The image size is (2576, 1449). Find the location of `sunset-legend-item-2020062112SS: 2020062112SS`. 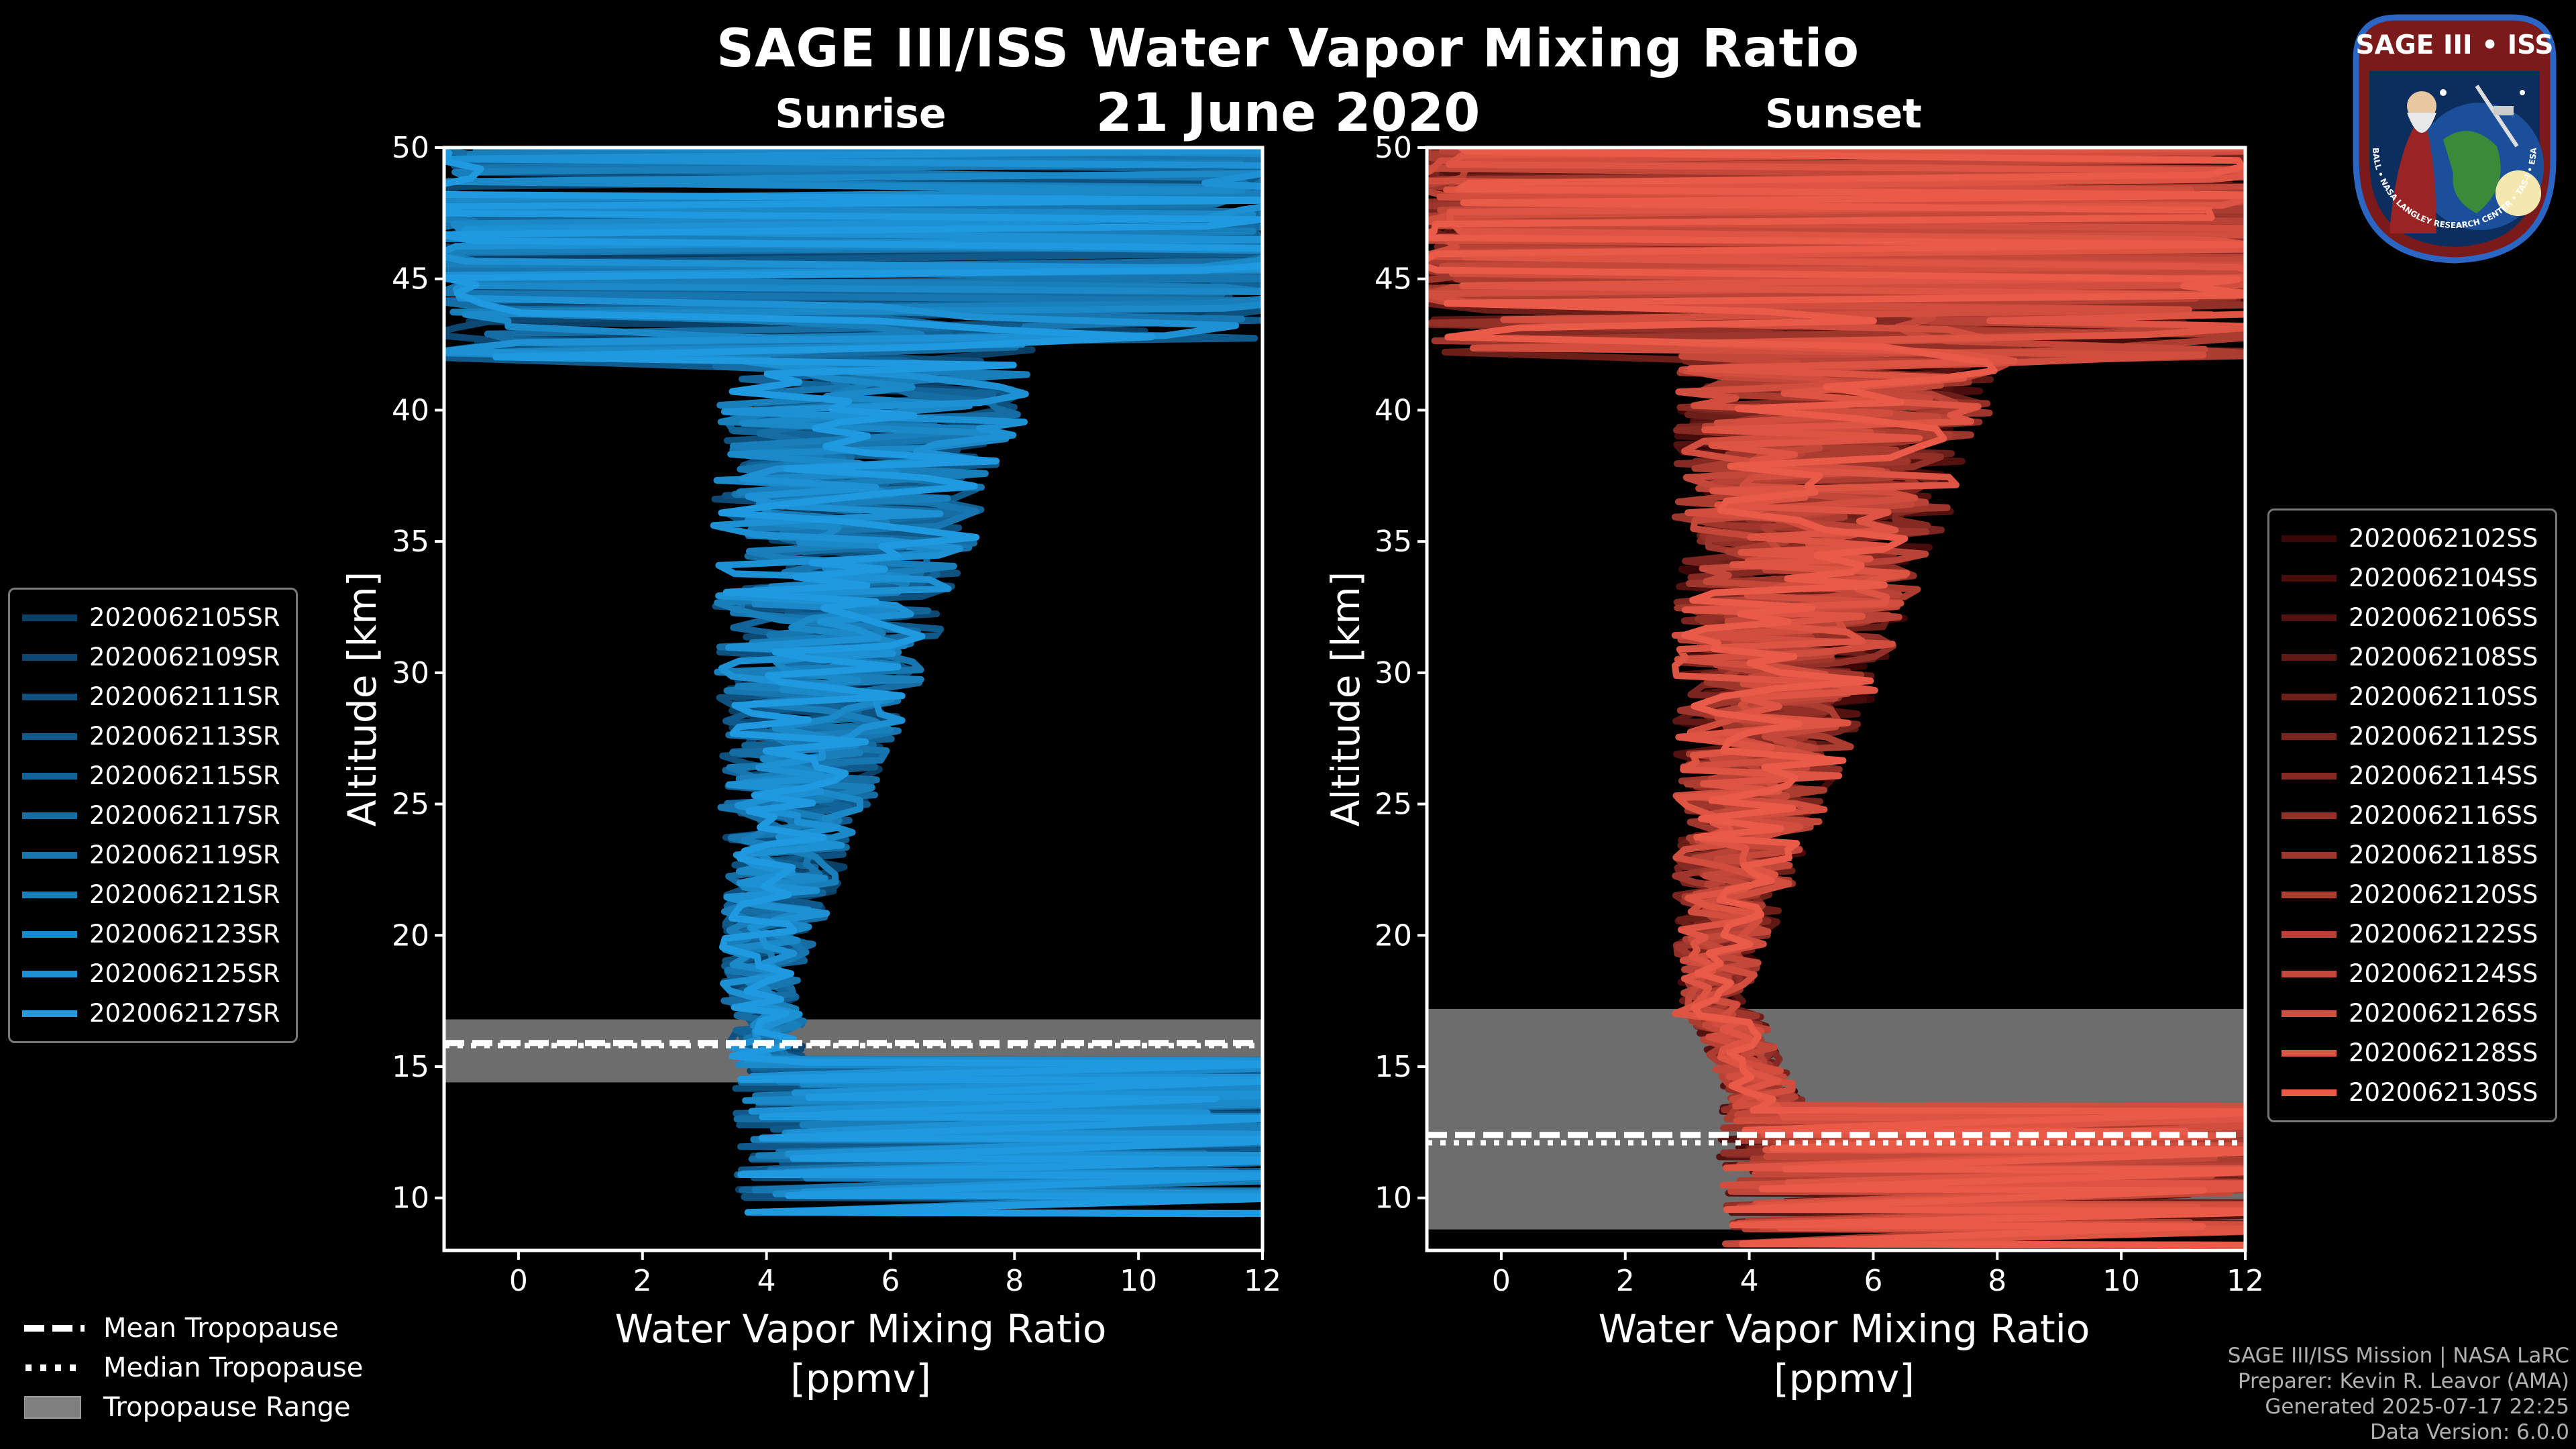

sunset-legend-item-2020062112SS: 2020062112SS is located at coordinates (2412, 736).